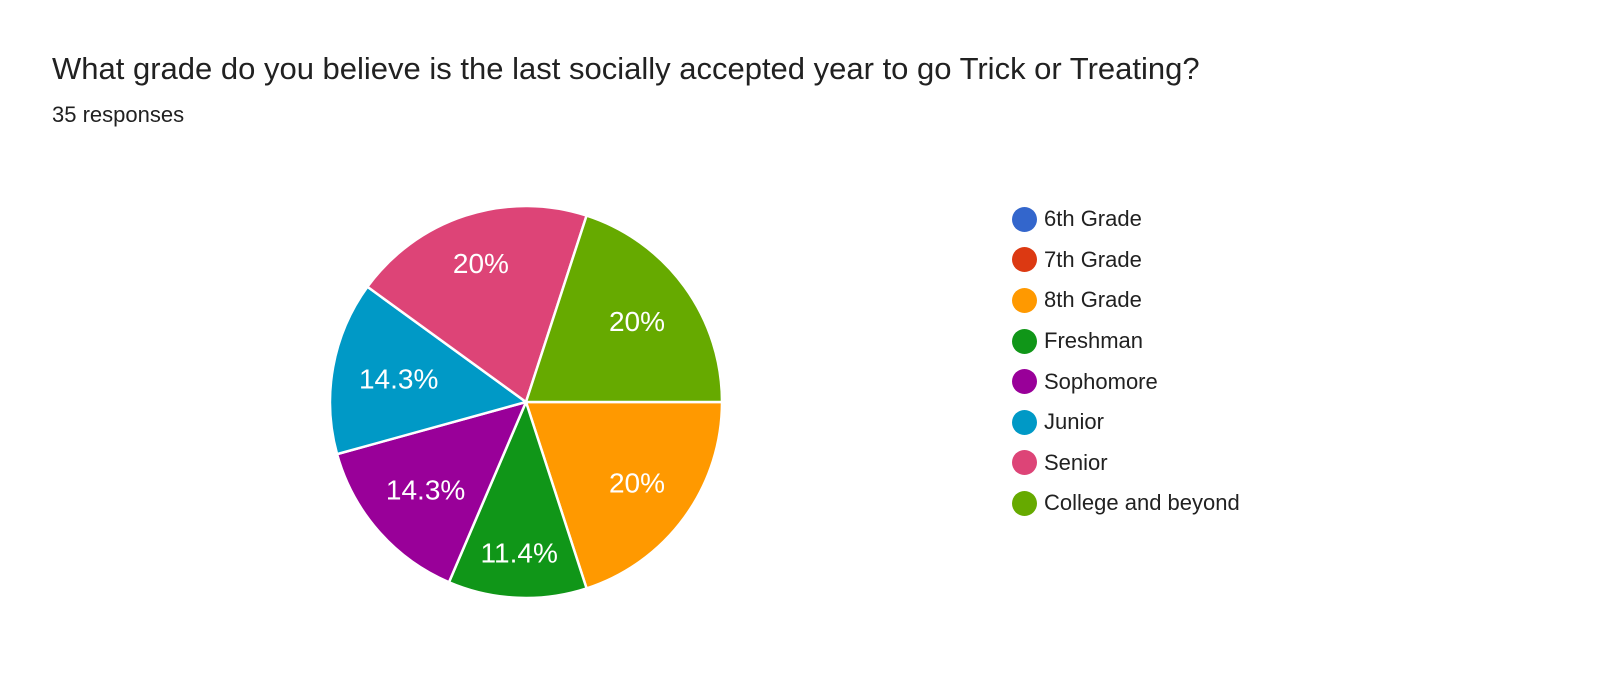  I want to click on pie-slice-label-junior: 14.3%, so click(398, 379).